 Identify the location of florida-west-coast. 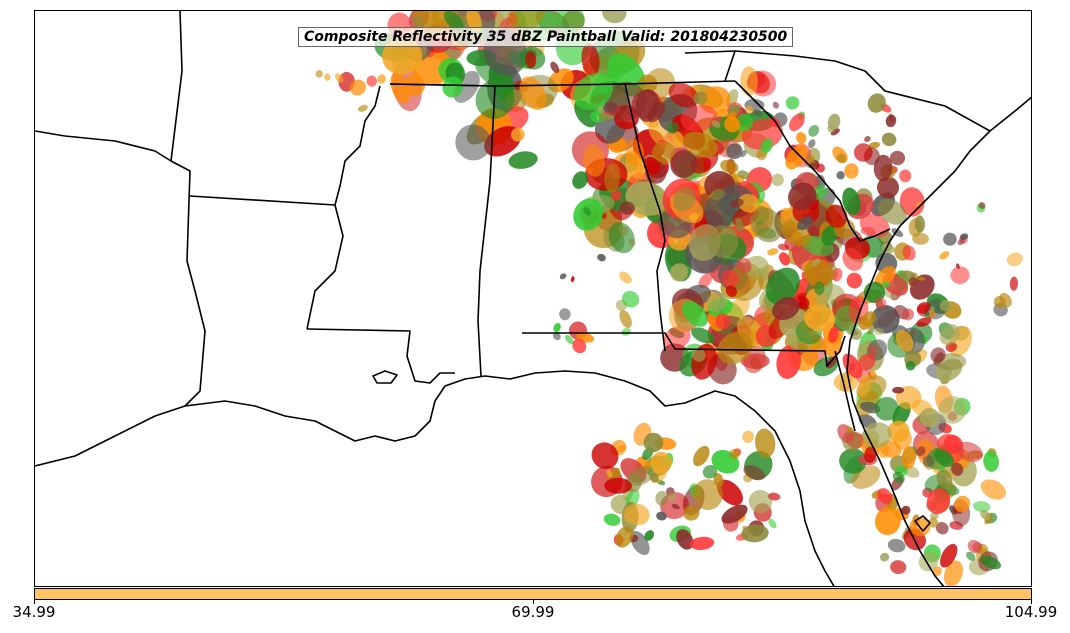
(845, 391).